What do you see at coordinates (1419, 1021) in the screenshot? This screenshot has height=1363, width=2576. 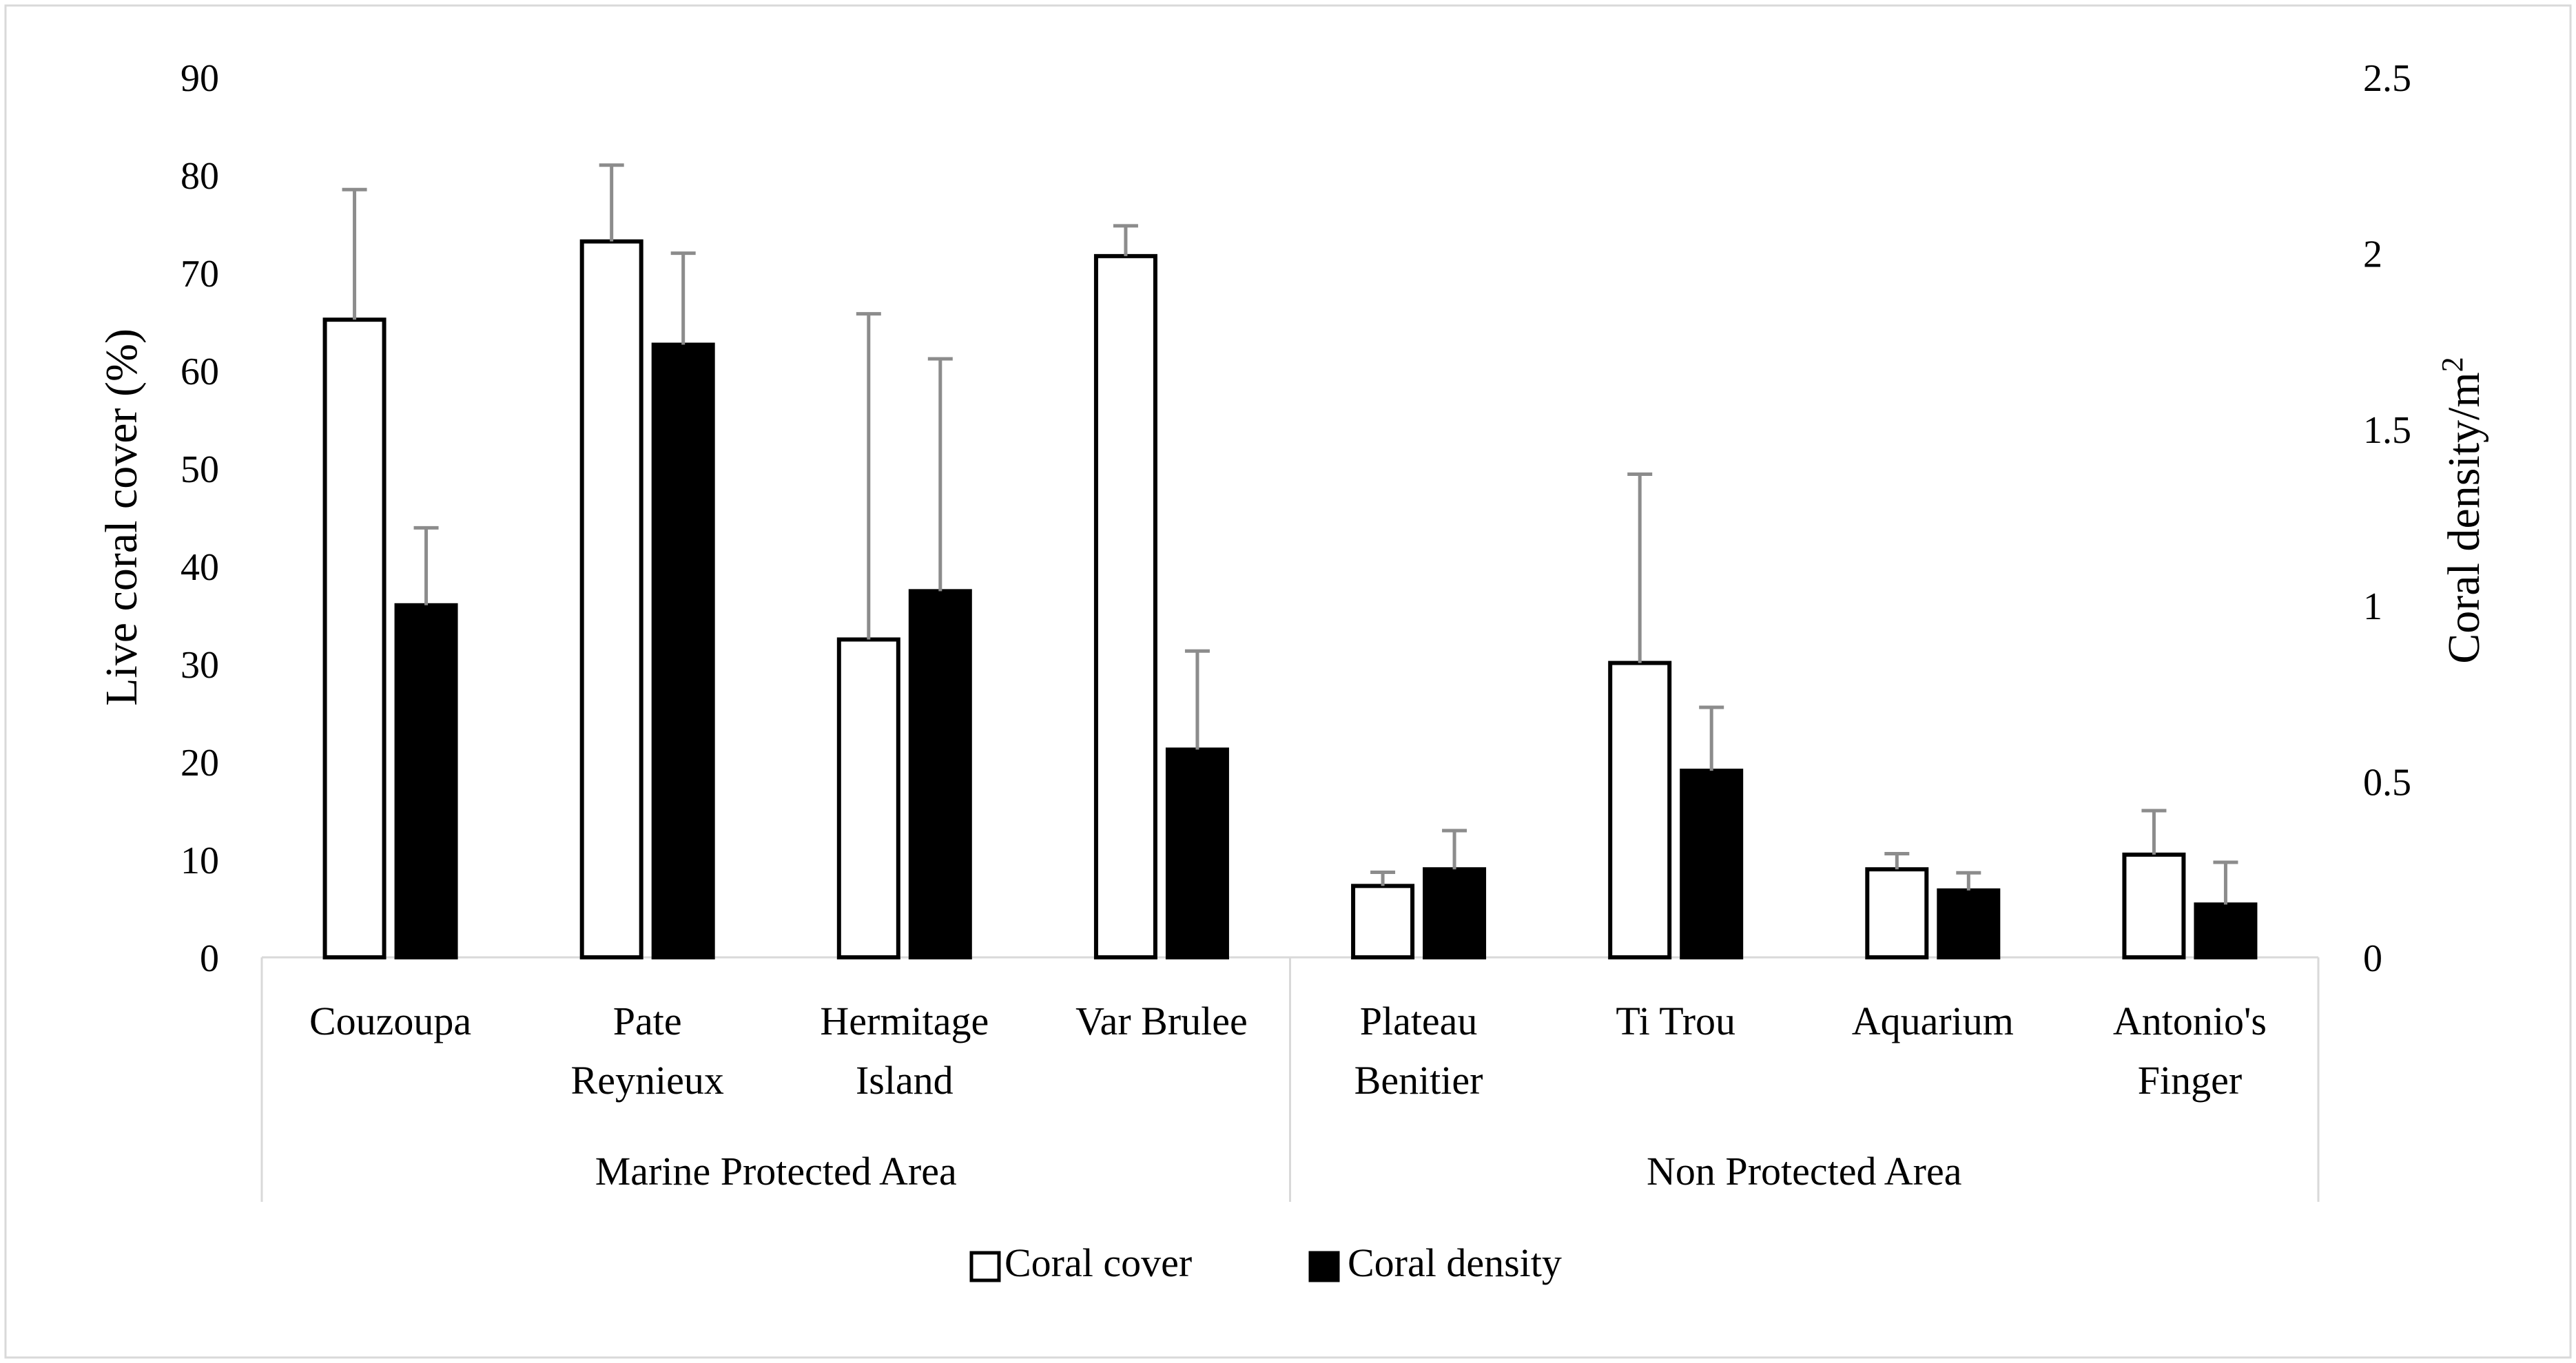 I see `category-label: Plateau` at bounding box center [1419, 1021].